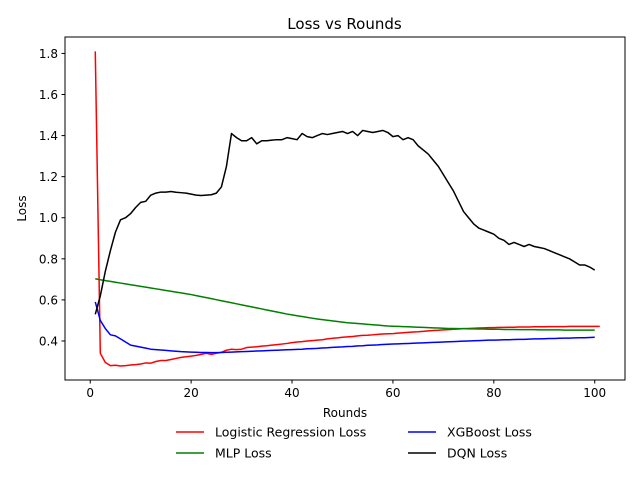 The image size is (640, 480). What do you see at coordinates (243, 453) in the screenshot?
I see `legend-label: MLP Loss` at bounding box center [243, 453].